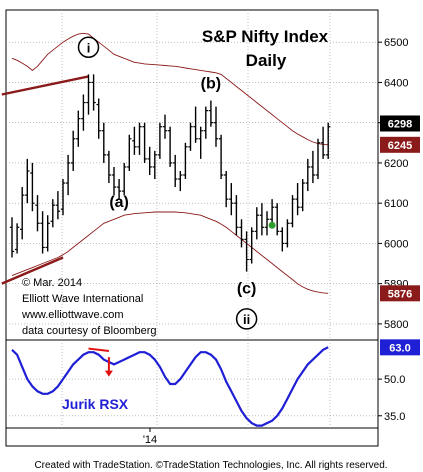 The image size is (423, 472). I want to click on wave-label: i, so click(89, 47).